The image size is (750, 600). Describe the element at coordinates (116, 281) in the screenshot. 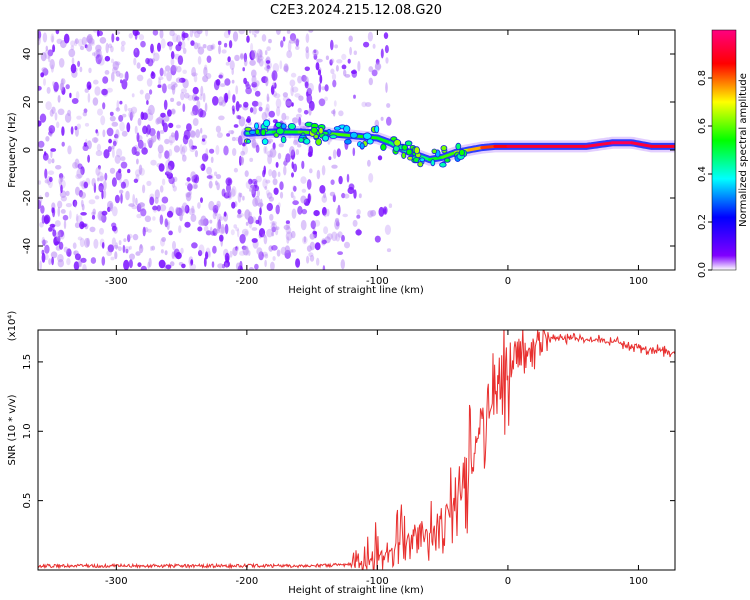

I see `x-tick-label: -300` at that location.